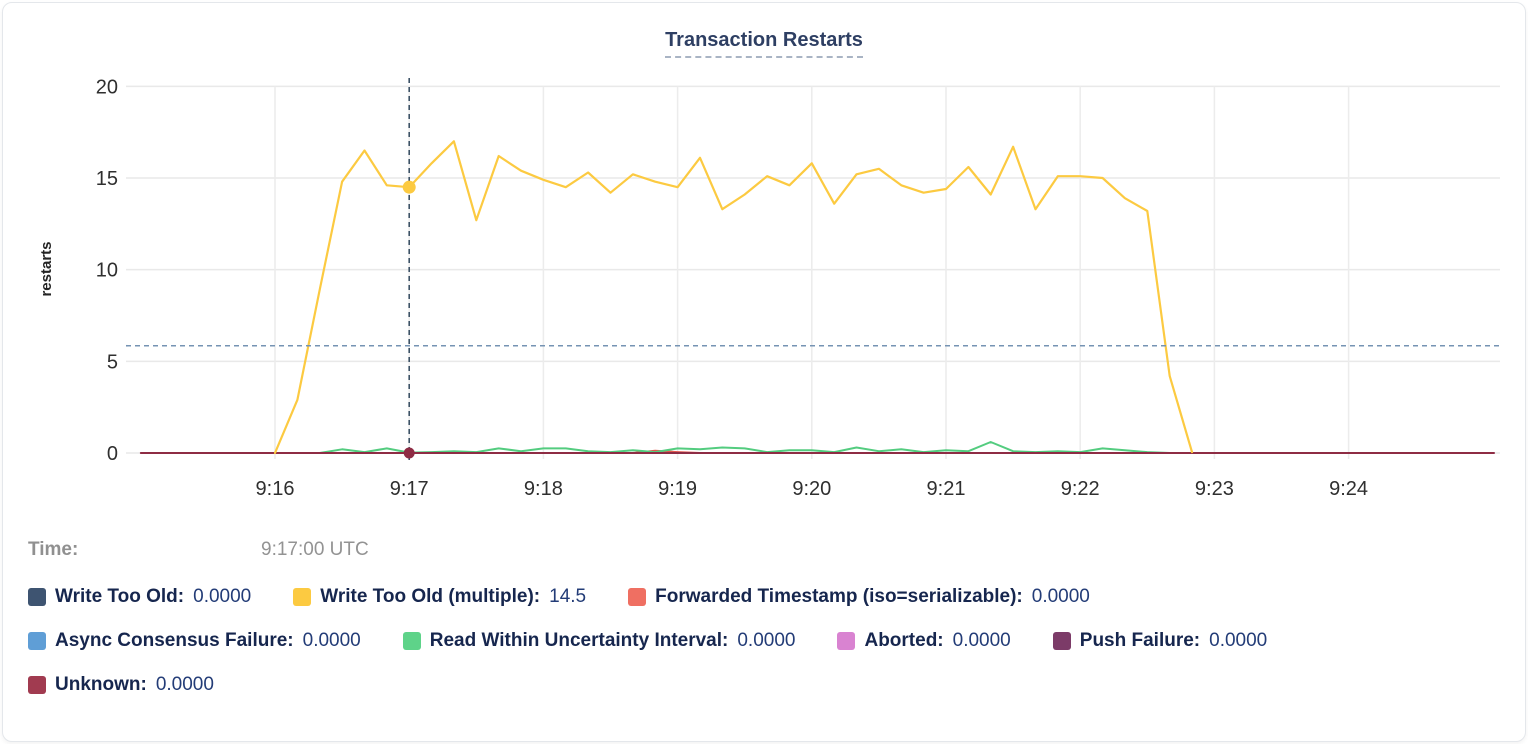 Image resolution: width=1528 pixels, height=744 pixels. What do you see at coordinates (543, 489) in the screenshot?
I see `x-tick-label: 9:18` at bounding box center [543, 489].